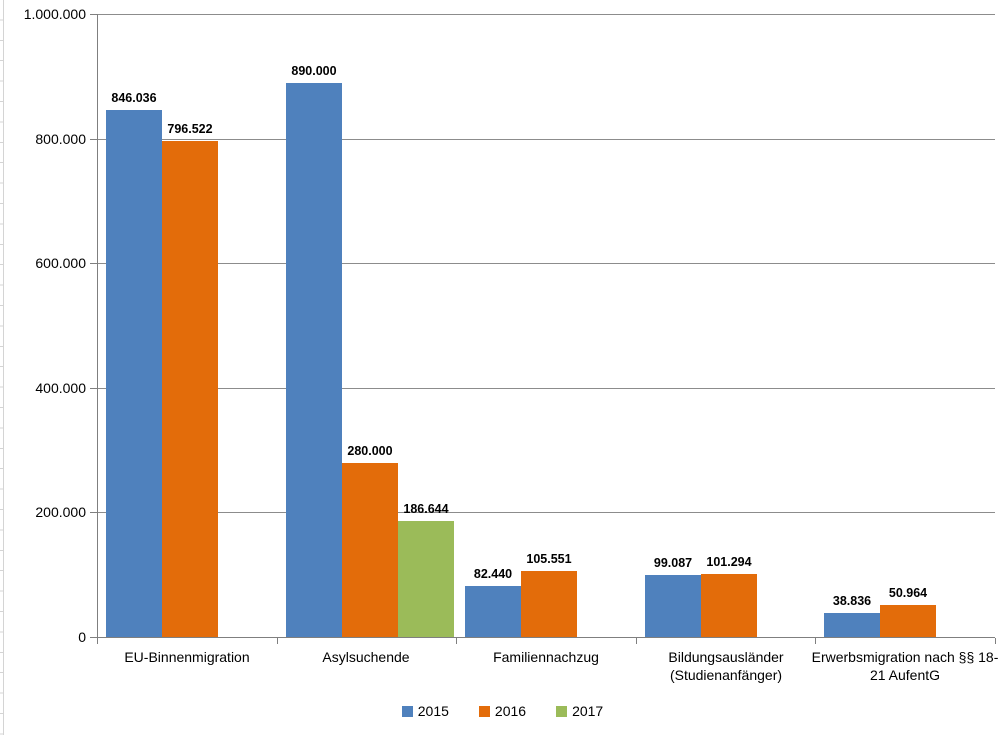 Image resolution: width=1005 pixels, height=735 pixels. What do you see at coordinates (510, 711) in the screenshot?
I see `legend-label: 2016` at bounding box center [510, 711].